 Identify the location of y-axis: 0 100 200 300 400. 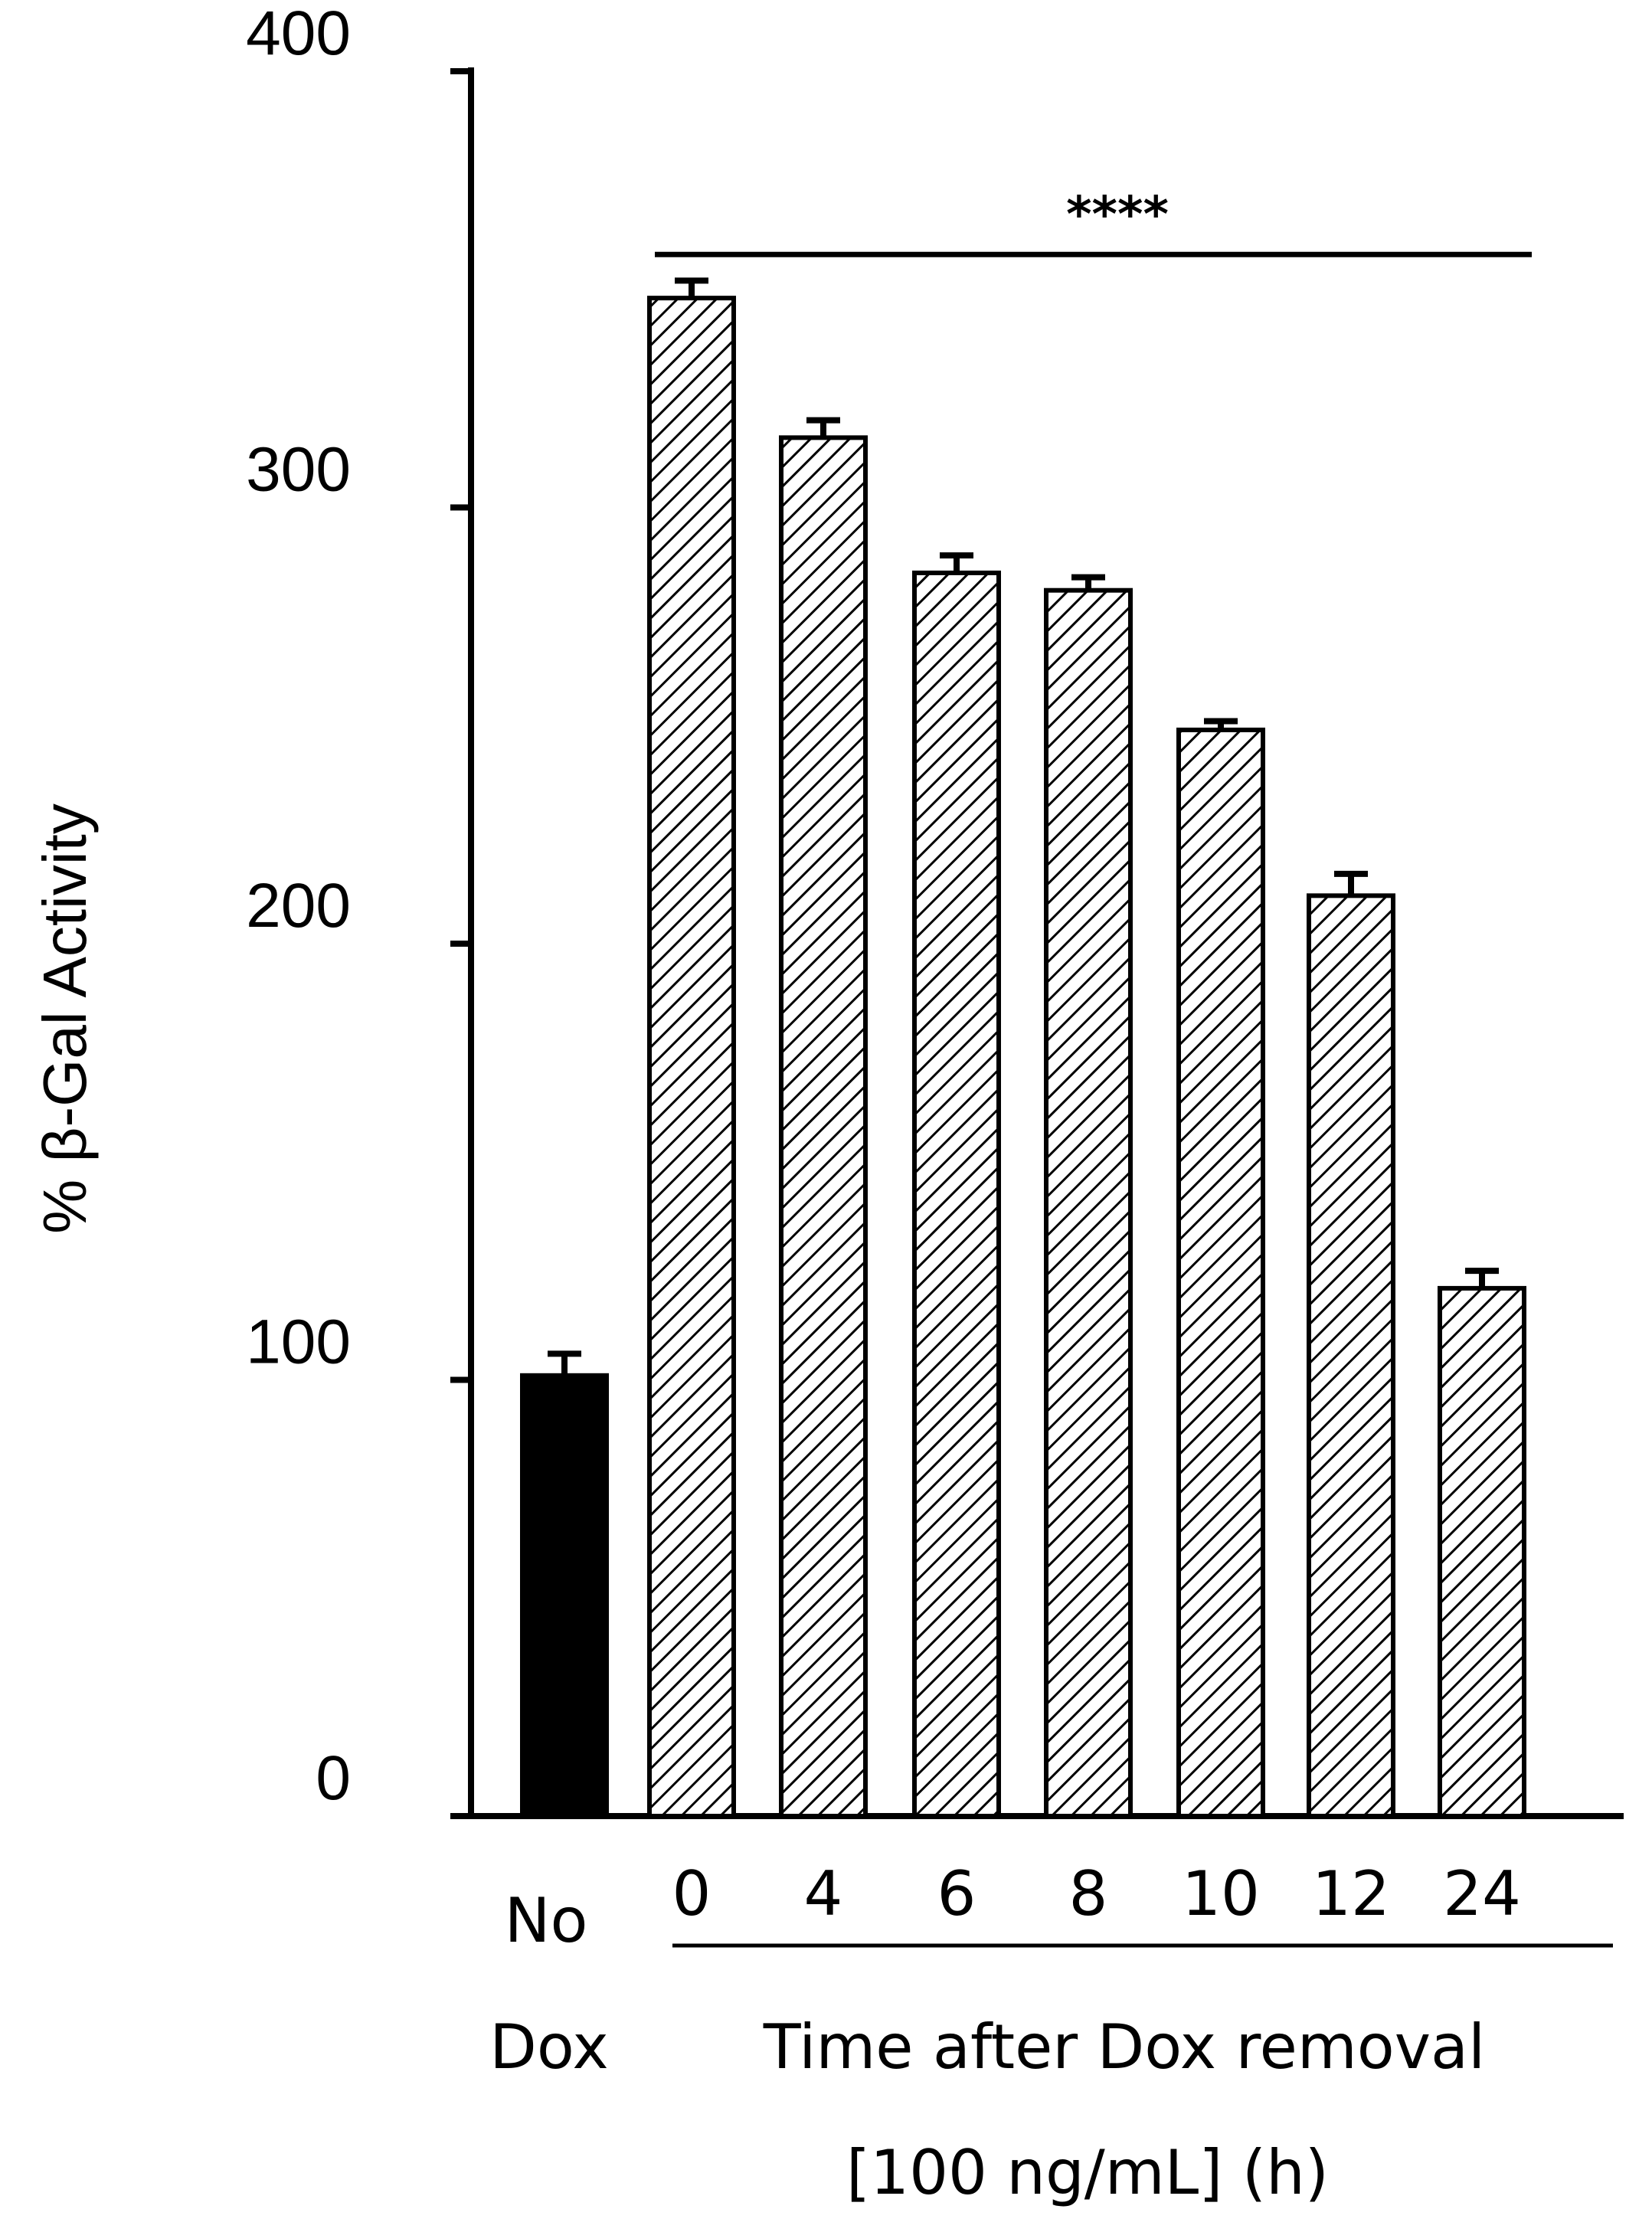
(360, 909).